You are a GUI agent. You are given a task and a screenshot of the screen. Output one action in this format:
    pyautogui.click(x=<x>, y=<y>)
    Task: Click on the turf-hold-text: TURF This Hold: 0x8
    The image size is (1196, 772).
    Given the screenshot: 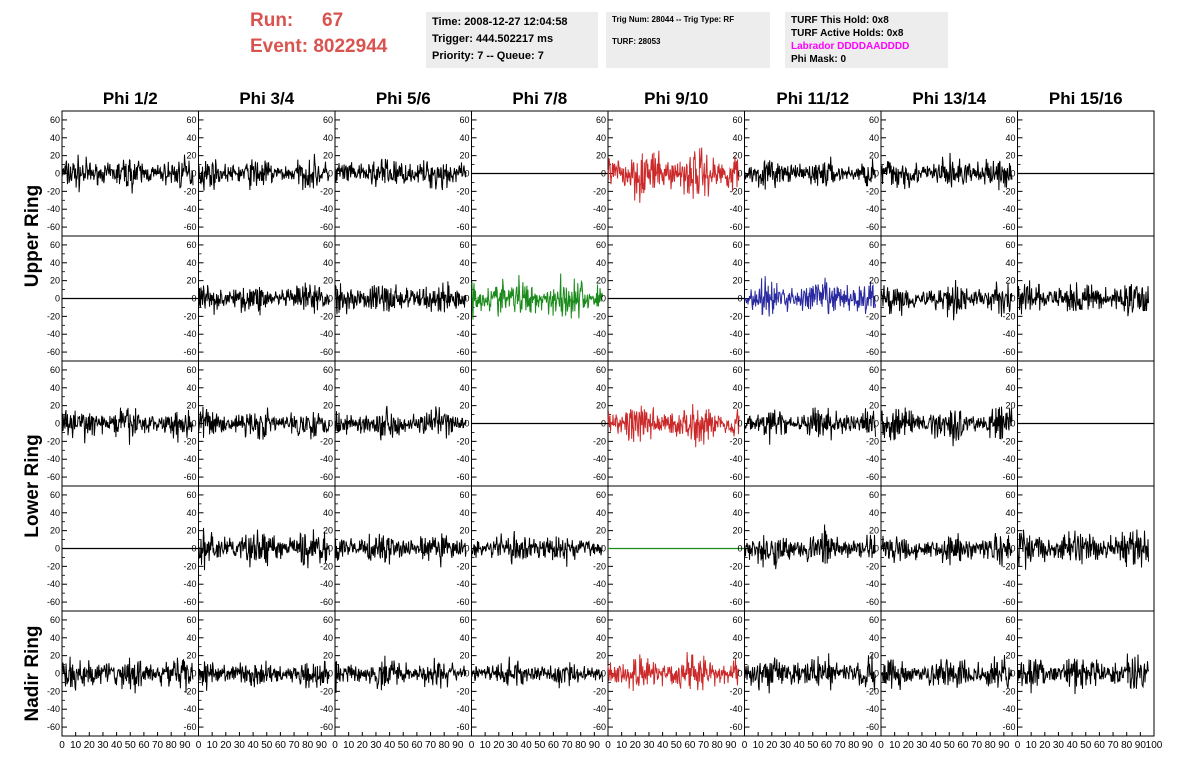 What is the action you would take?
    pyautogui.click(x=840, y=20)
    